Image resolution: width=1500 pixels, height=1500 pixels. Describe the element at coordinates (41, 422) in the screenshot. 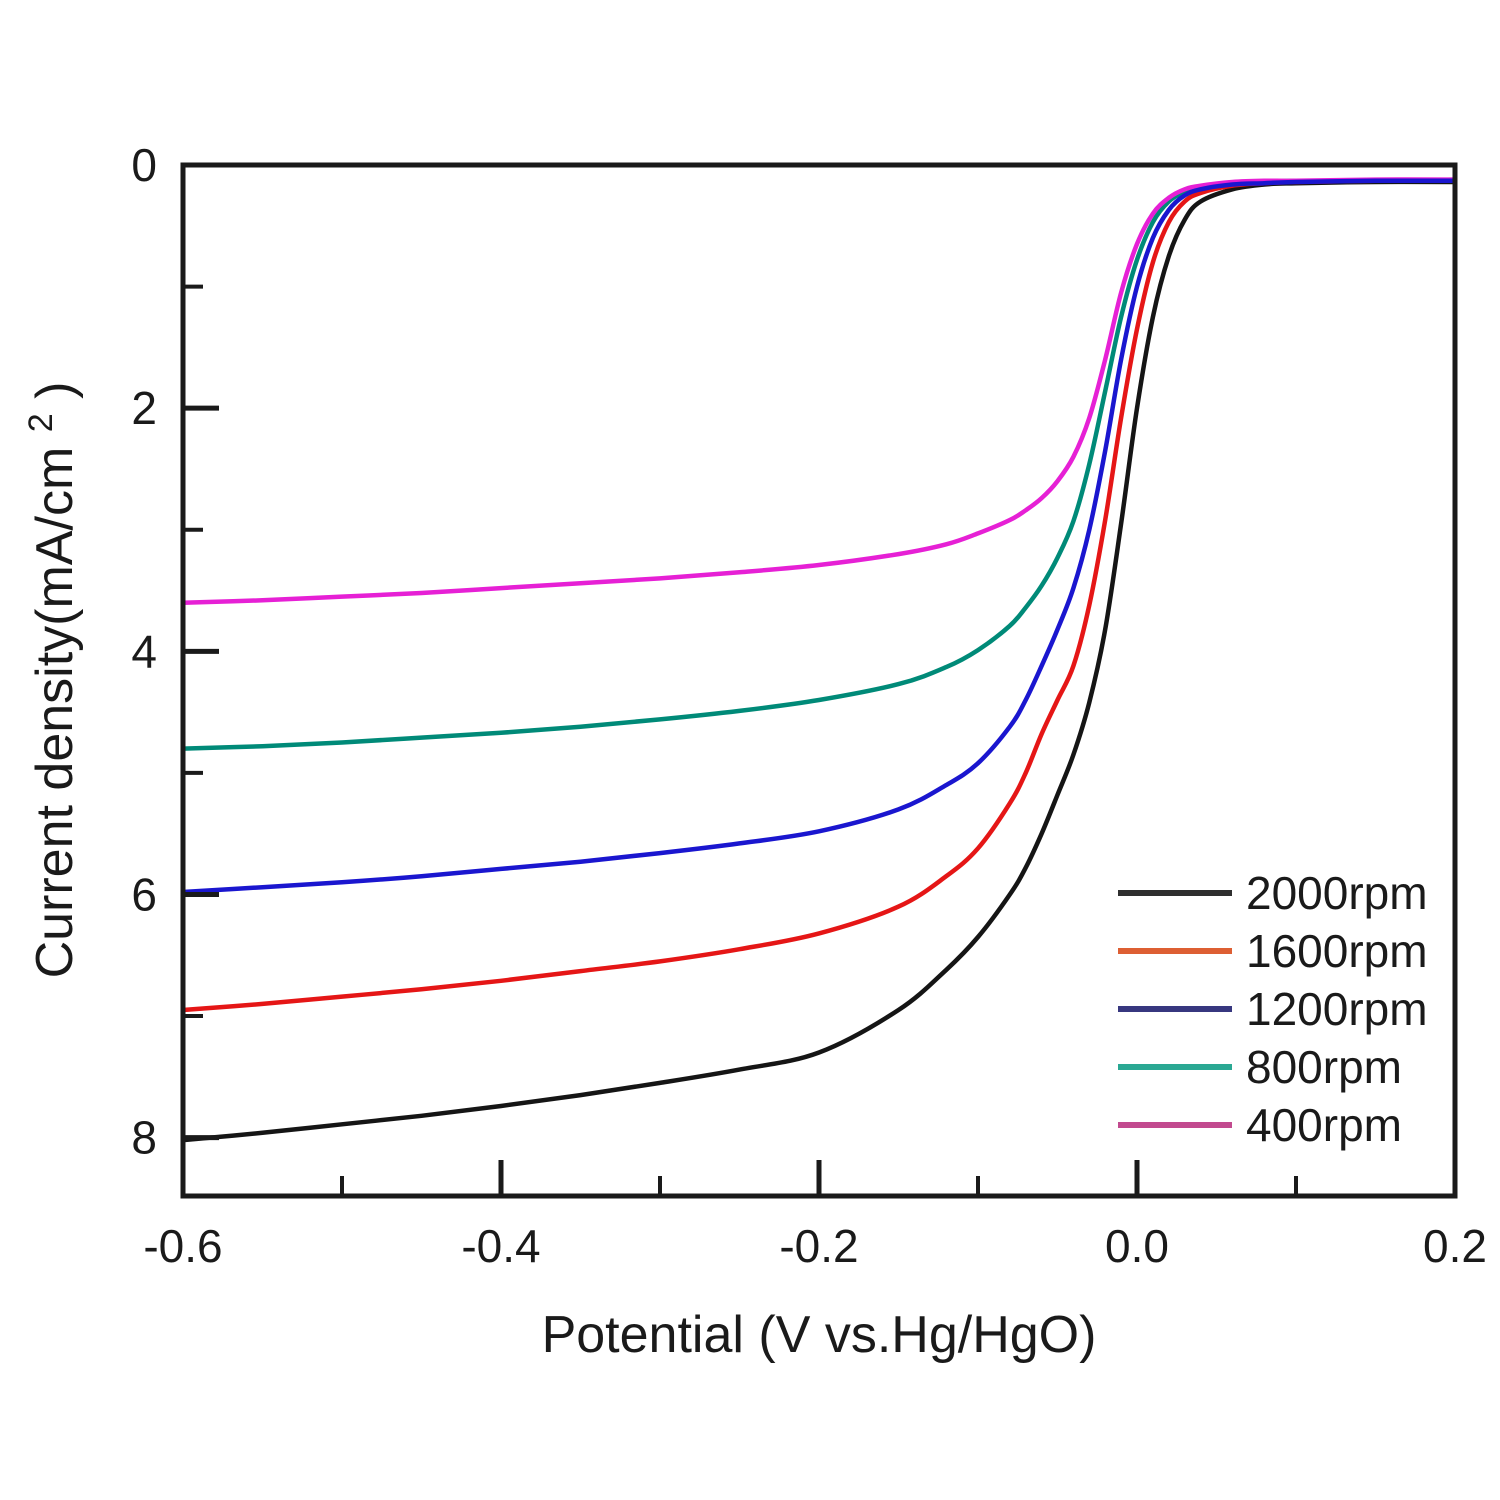

I see `y-axis-title-superscript: 2` at that location.